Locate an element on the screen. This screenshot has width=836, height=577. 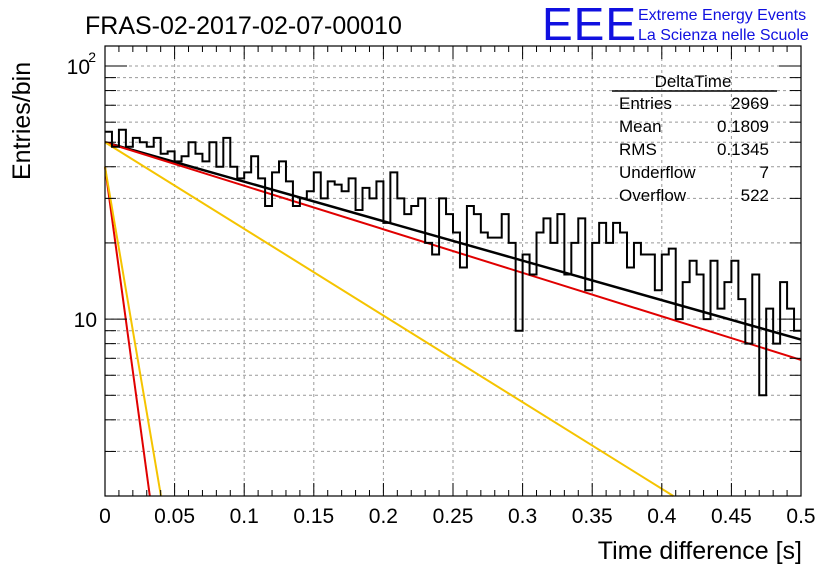
x-tick-label: 0.15 is located at coordinates (313, 516).